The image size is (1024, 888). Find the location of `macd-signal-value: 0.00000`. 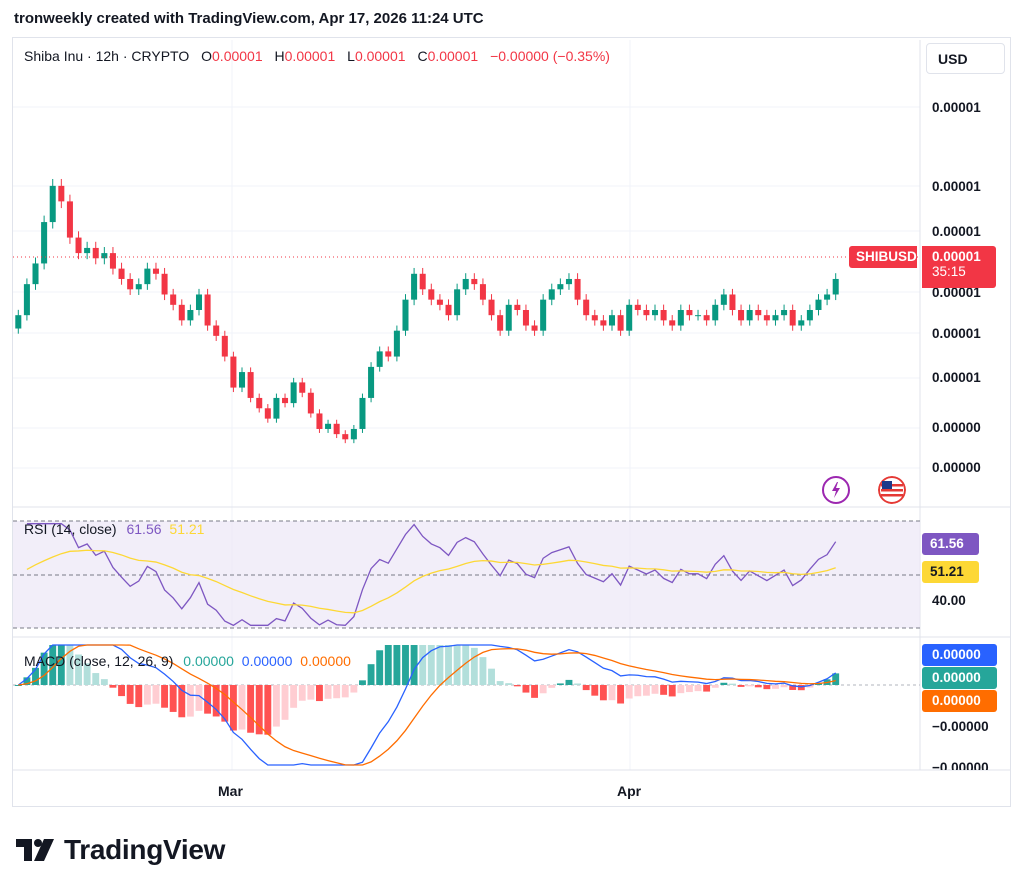

macd-signal-value: 0.00000 is located at coordinates (325, 661).